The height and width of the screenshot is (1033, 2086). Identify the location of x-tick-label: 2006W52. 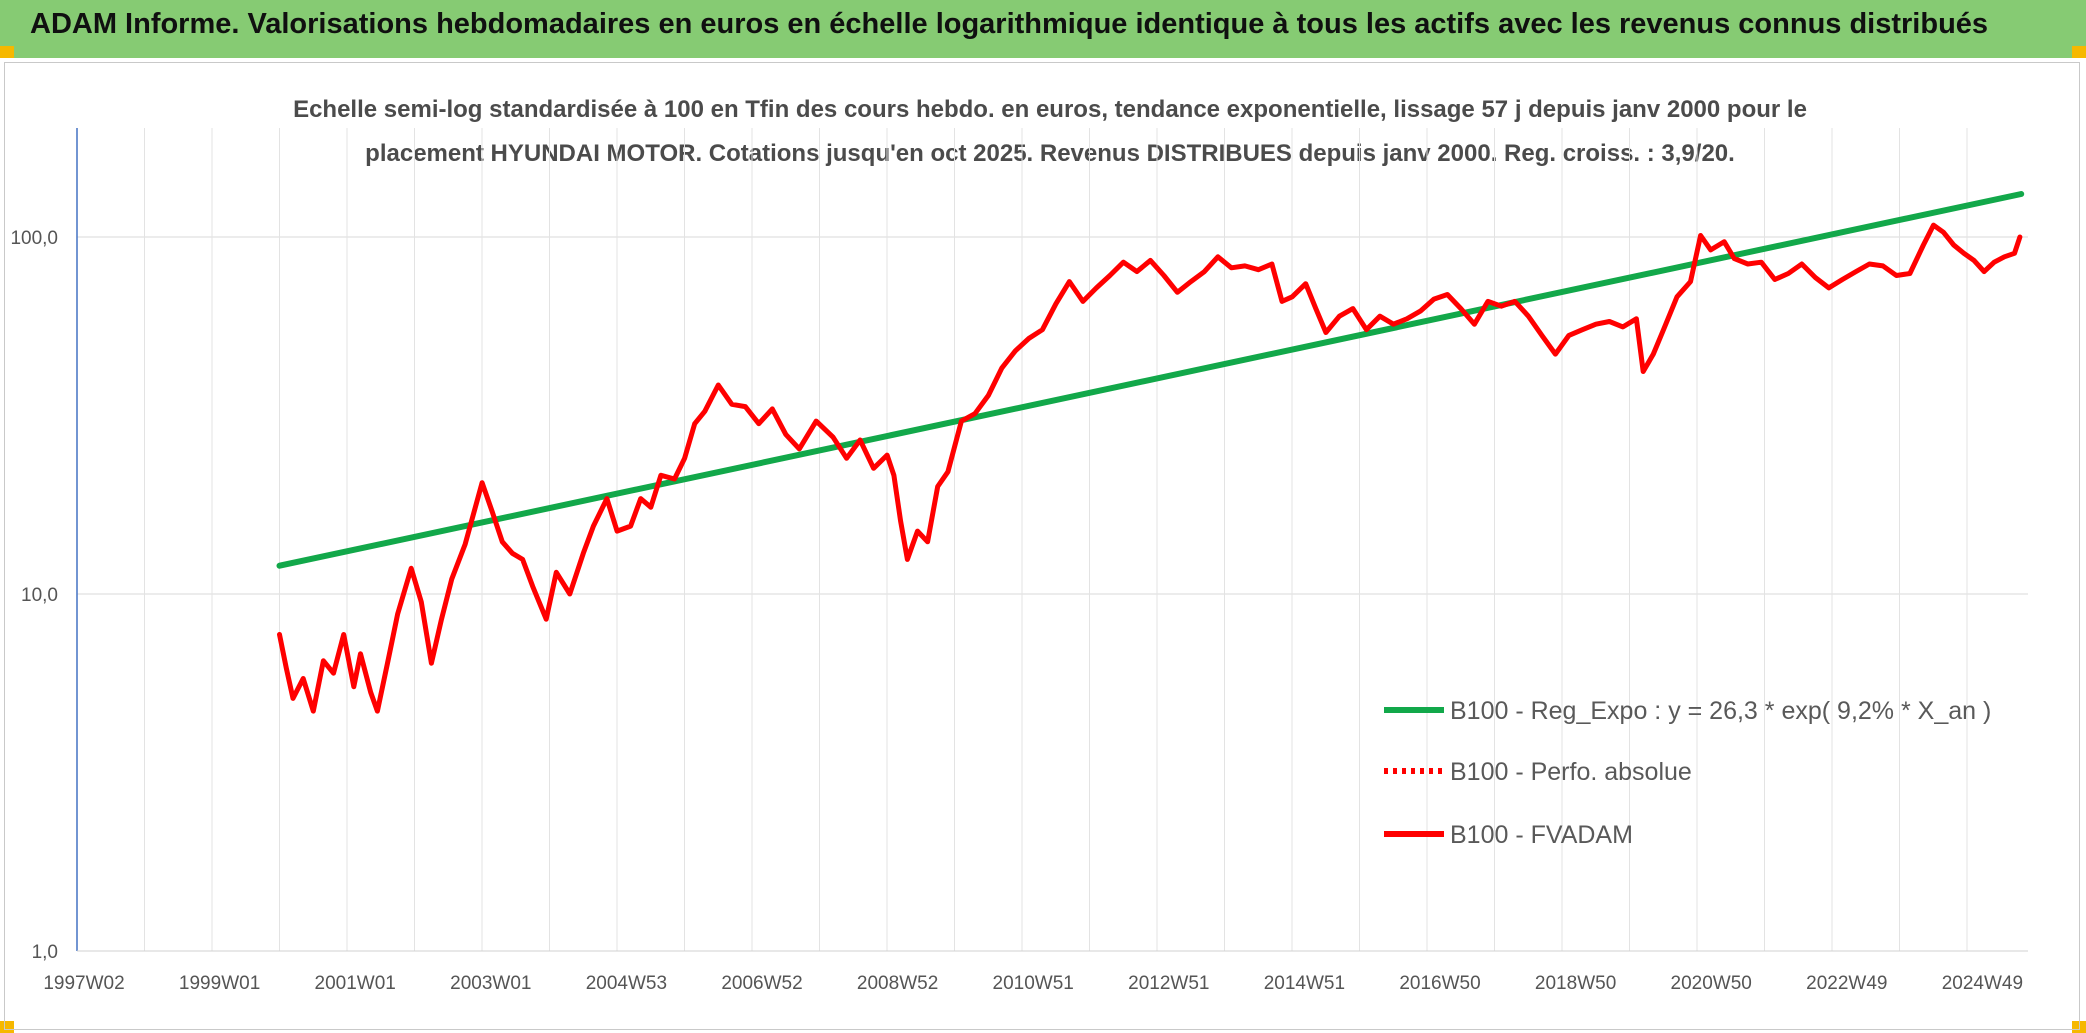
(761, 983).